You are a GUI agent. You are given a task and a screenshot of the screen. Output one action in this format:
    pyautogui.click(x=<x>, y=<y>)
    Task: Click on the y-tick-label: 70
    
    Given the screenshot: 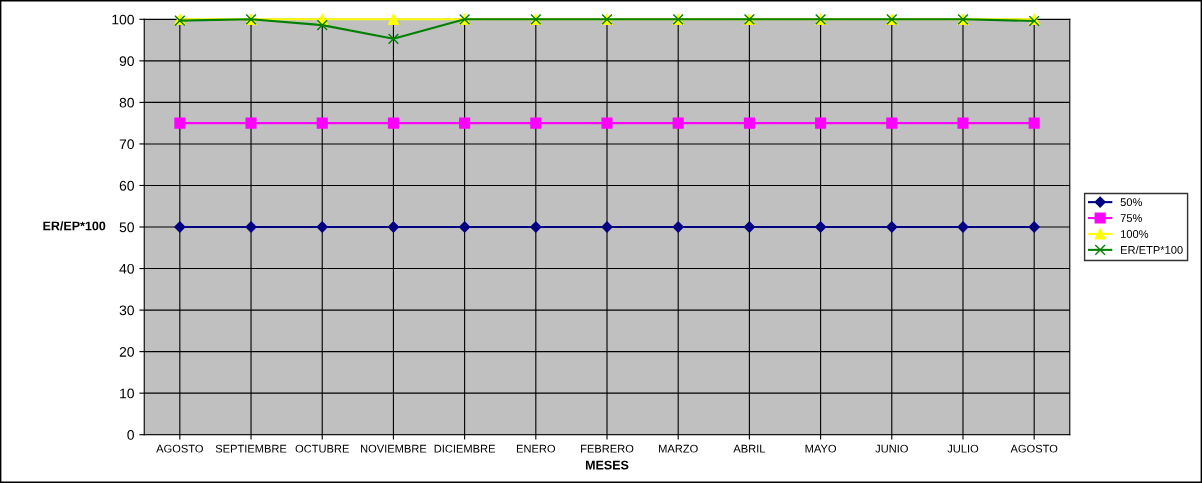 What is the action you would take?
    pyautogui.click(x=126, y=144)
    